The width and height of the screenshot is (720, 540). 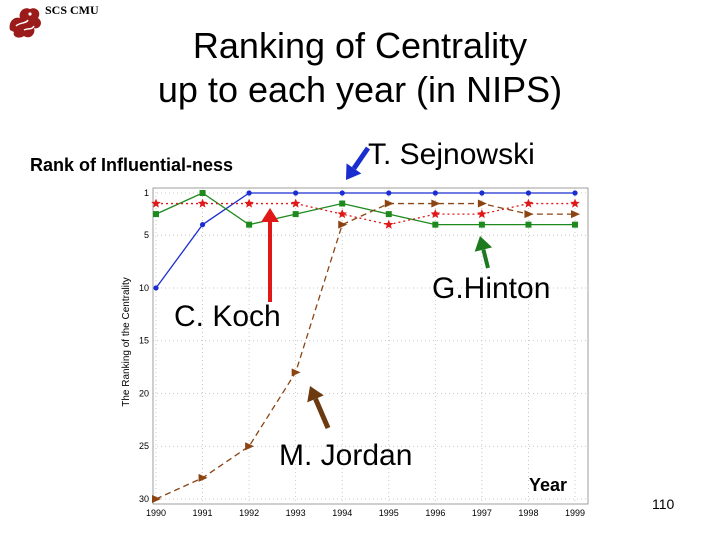 What do you see at coordinates (663, 504) in the screenshot?
I see `page-number: 110` at bounding box center [663, 504].